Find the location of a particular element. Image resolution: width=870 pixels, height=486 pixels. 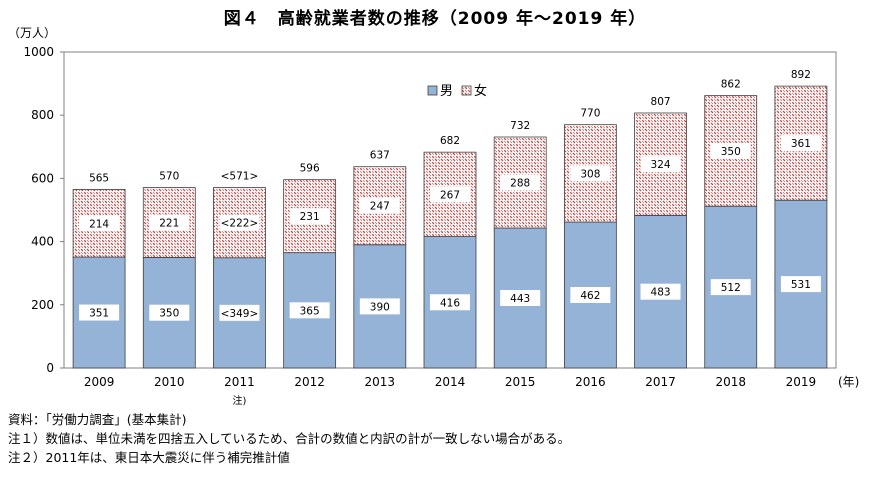

male-value-label: 365 is located at coordinates (310, 311).